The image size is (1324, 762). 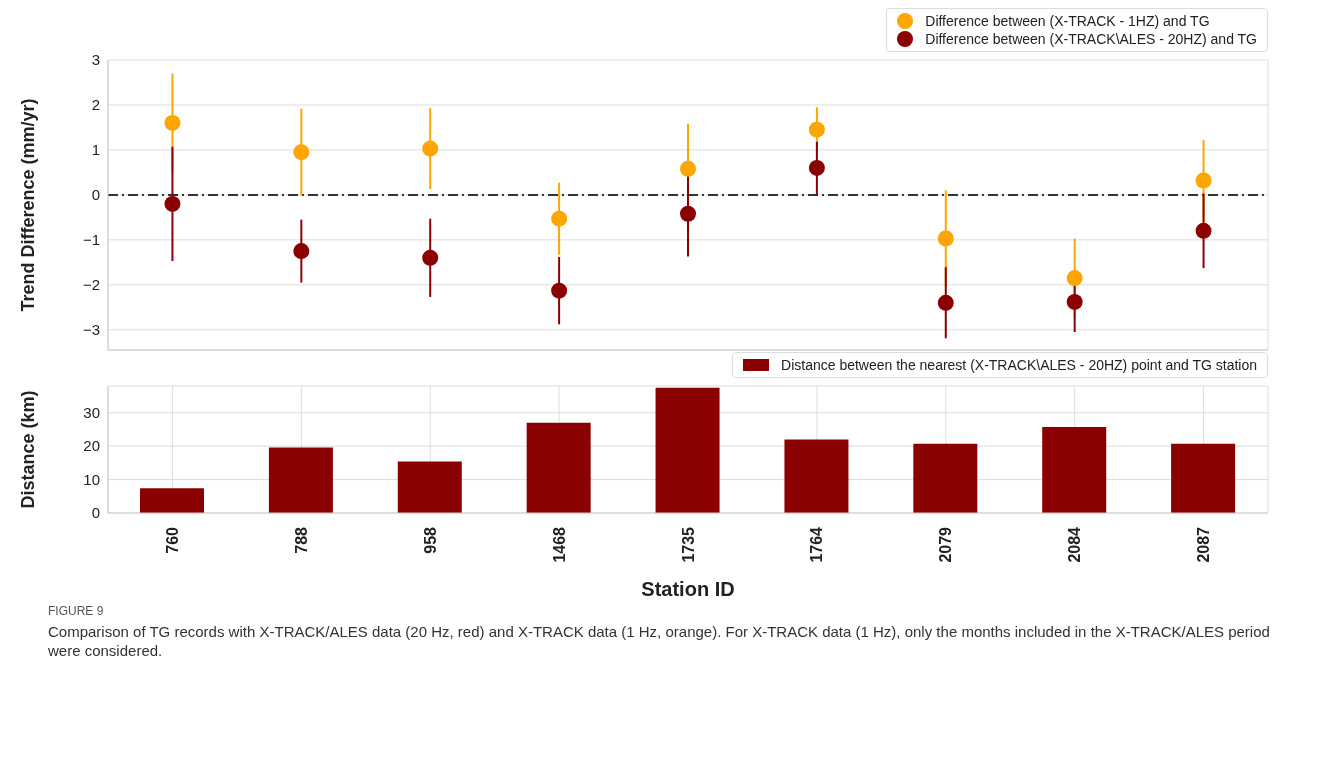 What do you see at coordinates (76, 612) in the screenshot?
I see `caption: FIGURE 9` at bounding box center [76, 612].